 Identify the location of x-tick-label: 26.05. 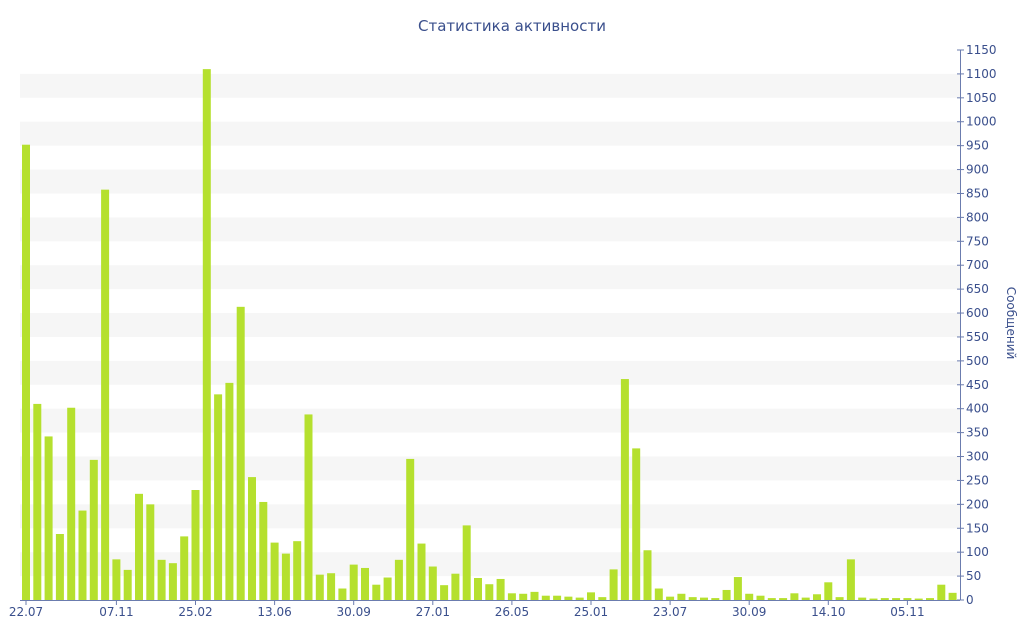
(512, 612).